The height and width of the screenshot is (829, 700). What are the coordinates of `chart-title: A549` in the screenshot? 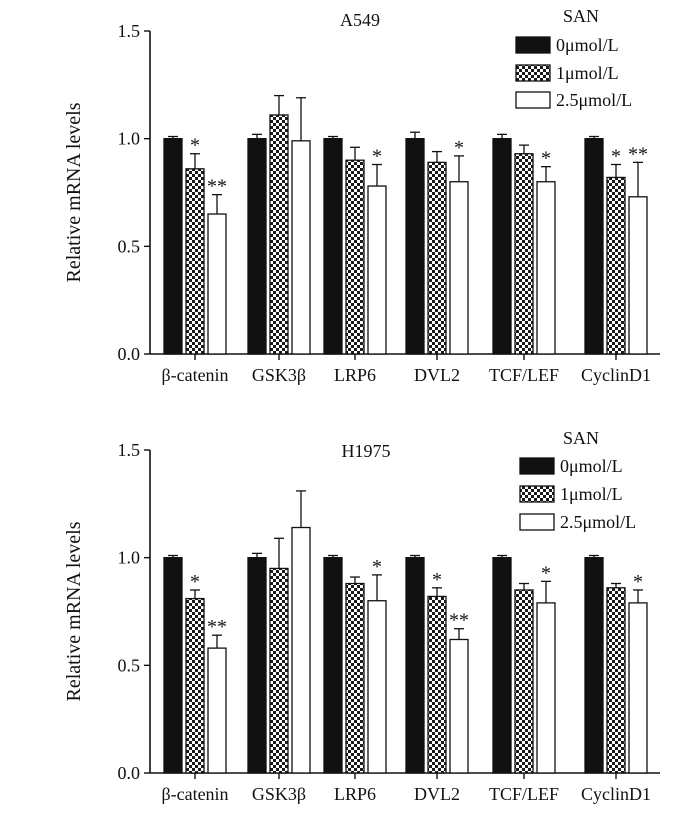 It's located at (360, 20).